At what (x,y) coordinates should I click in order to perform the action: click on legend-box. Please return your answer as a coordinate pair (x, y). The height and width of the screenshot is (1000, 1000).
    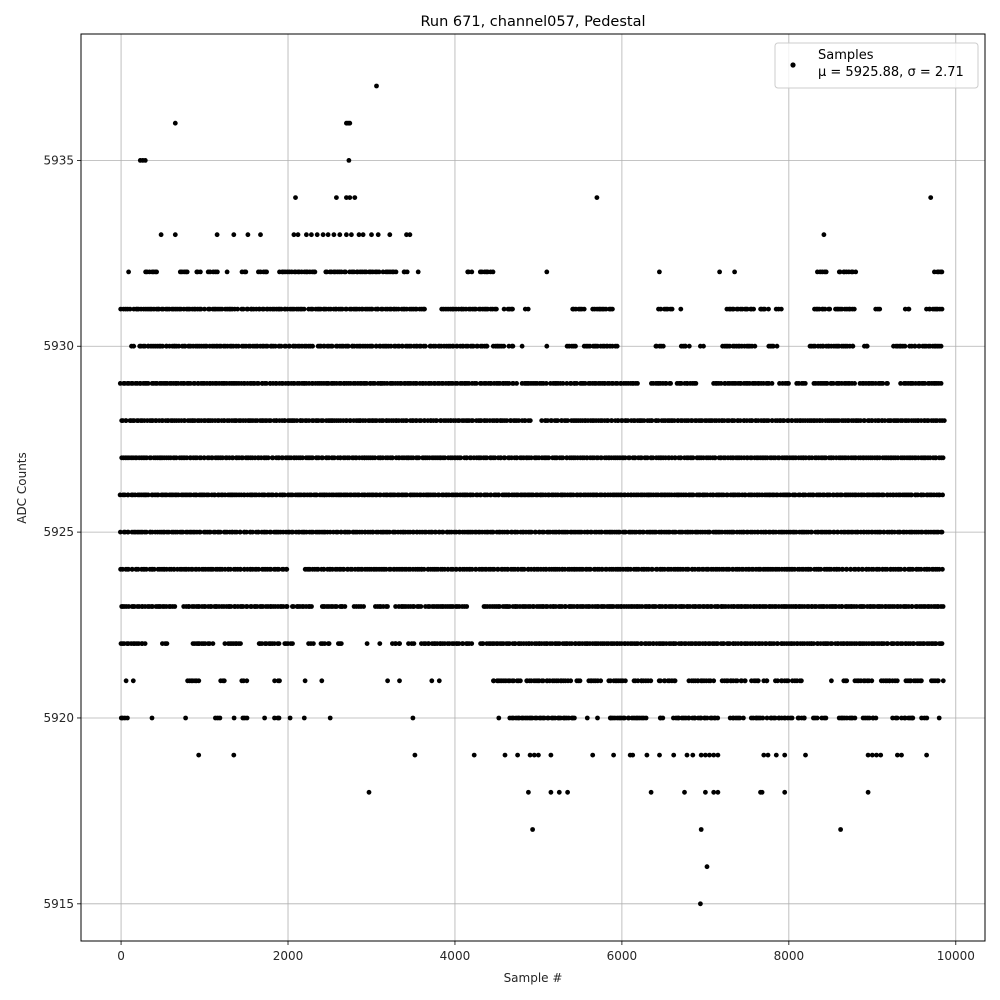
    Looking at the image, I should click on (876, 65).